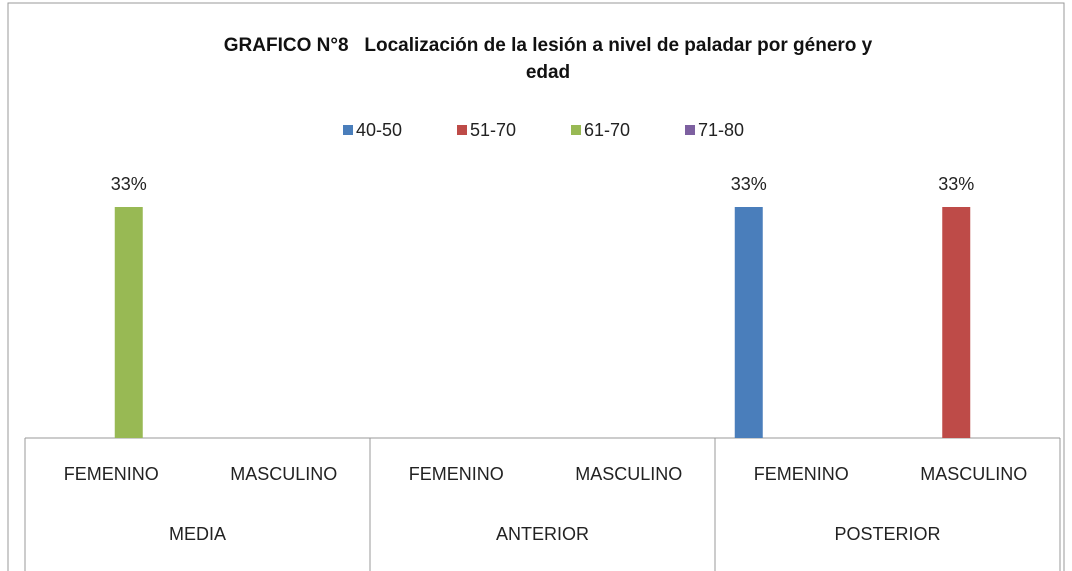 This screenshot has width=1072, height=571. Describe the element at coordinates (721, 130) in the screenshot. I see `legend-label: 71-80` at that location.